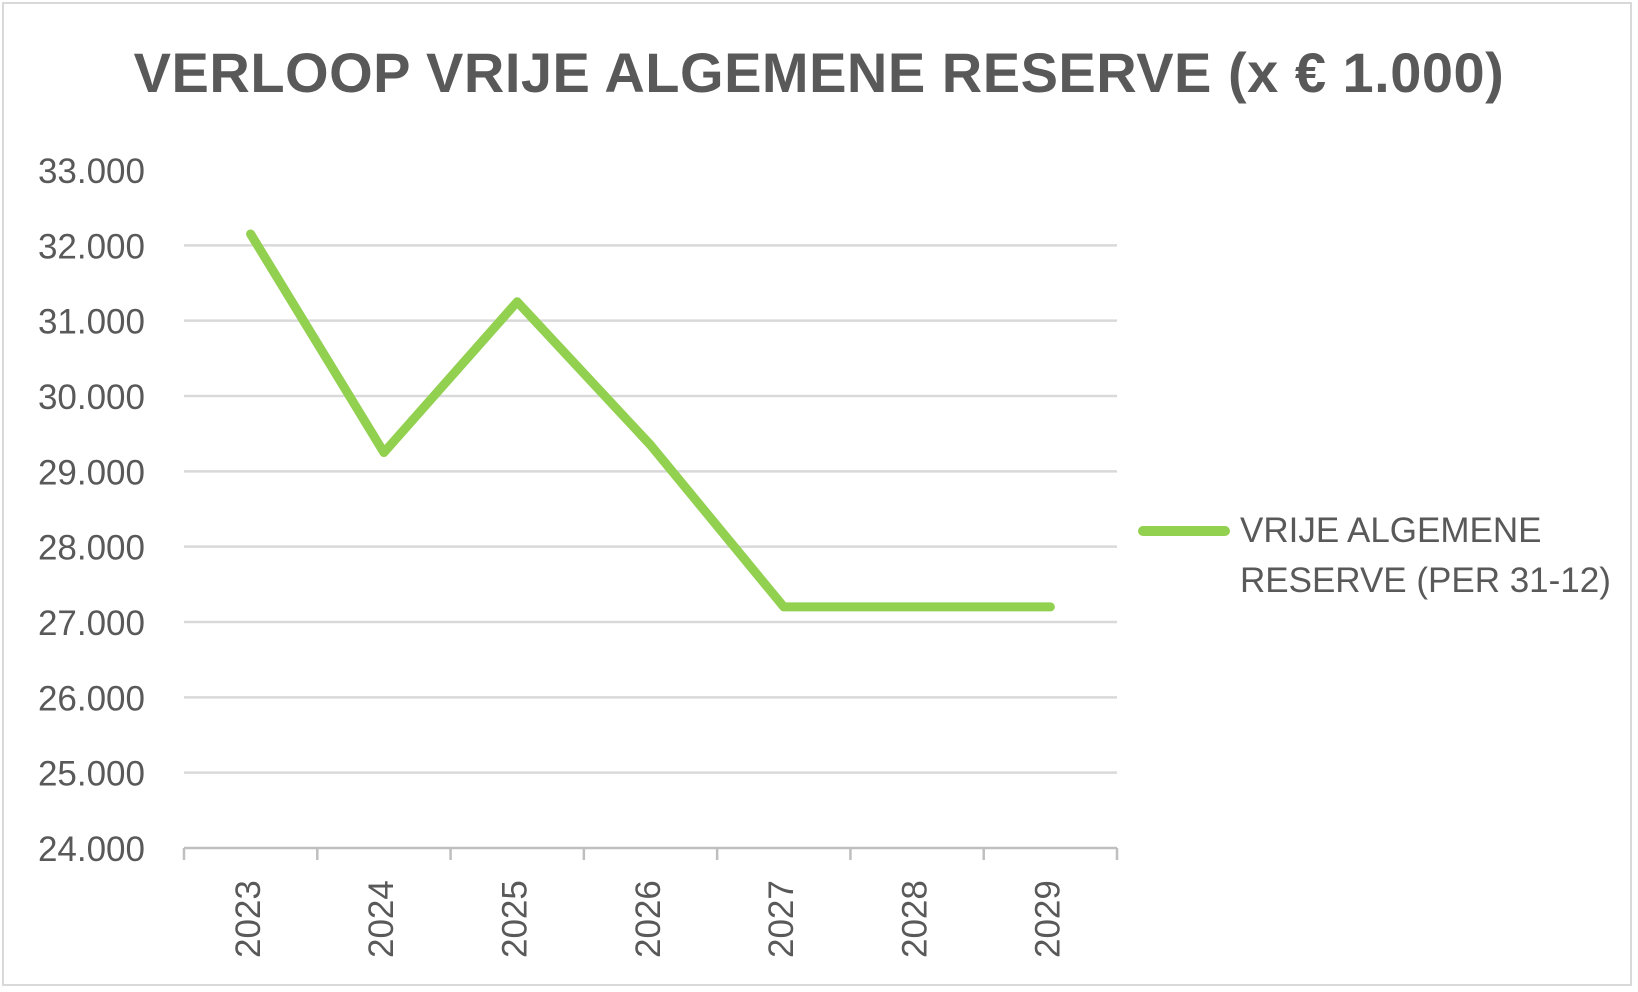 The width and height of the screenshot is (1638, 992). Describe the element at coordinates (1184, 531) in the screenshot. I see `legend-swatch` at that location.